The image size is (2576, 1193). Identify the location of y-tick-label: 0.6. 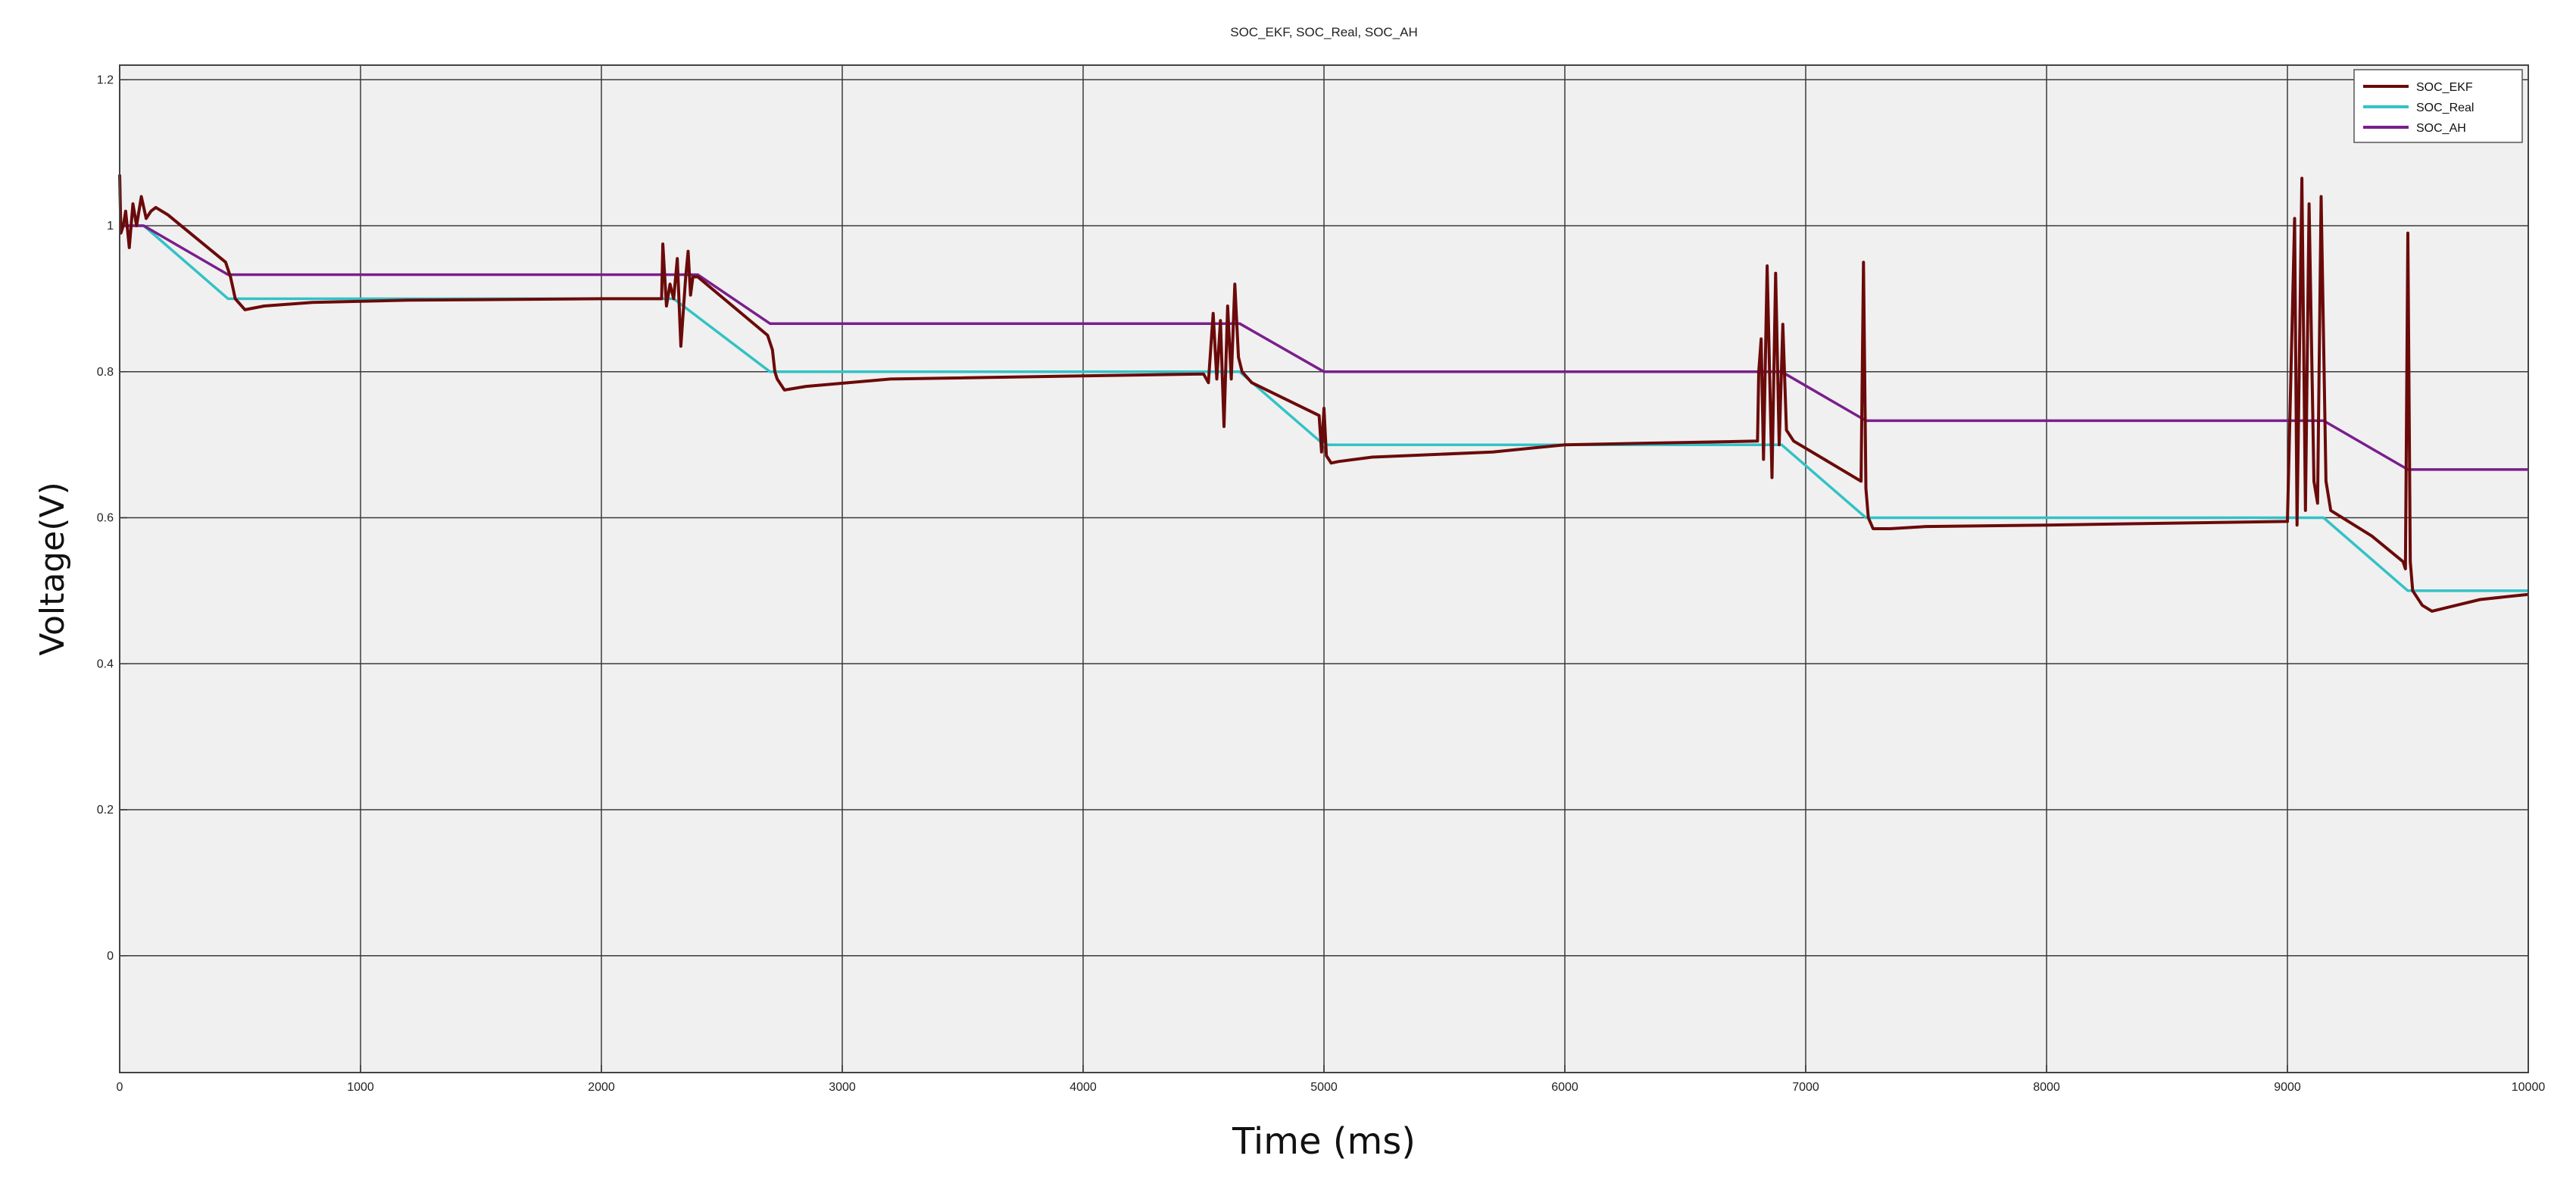
(105, 518).